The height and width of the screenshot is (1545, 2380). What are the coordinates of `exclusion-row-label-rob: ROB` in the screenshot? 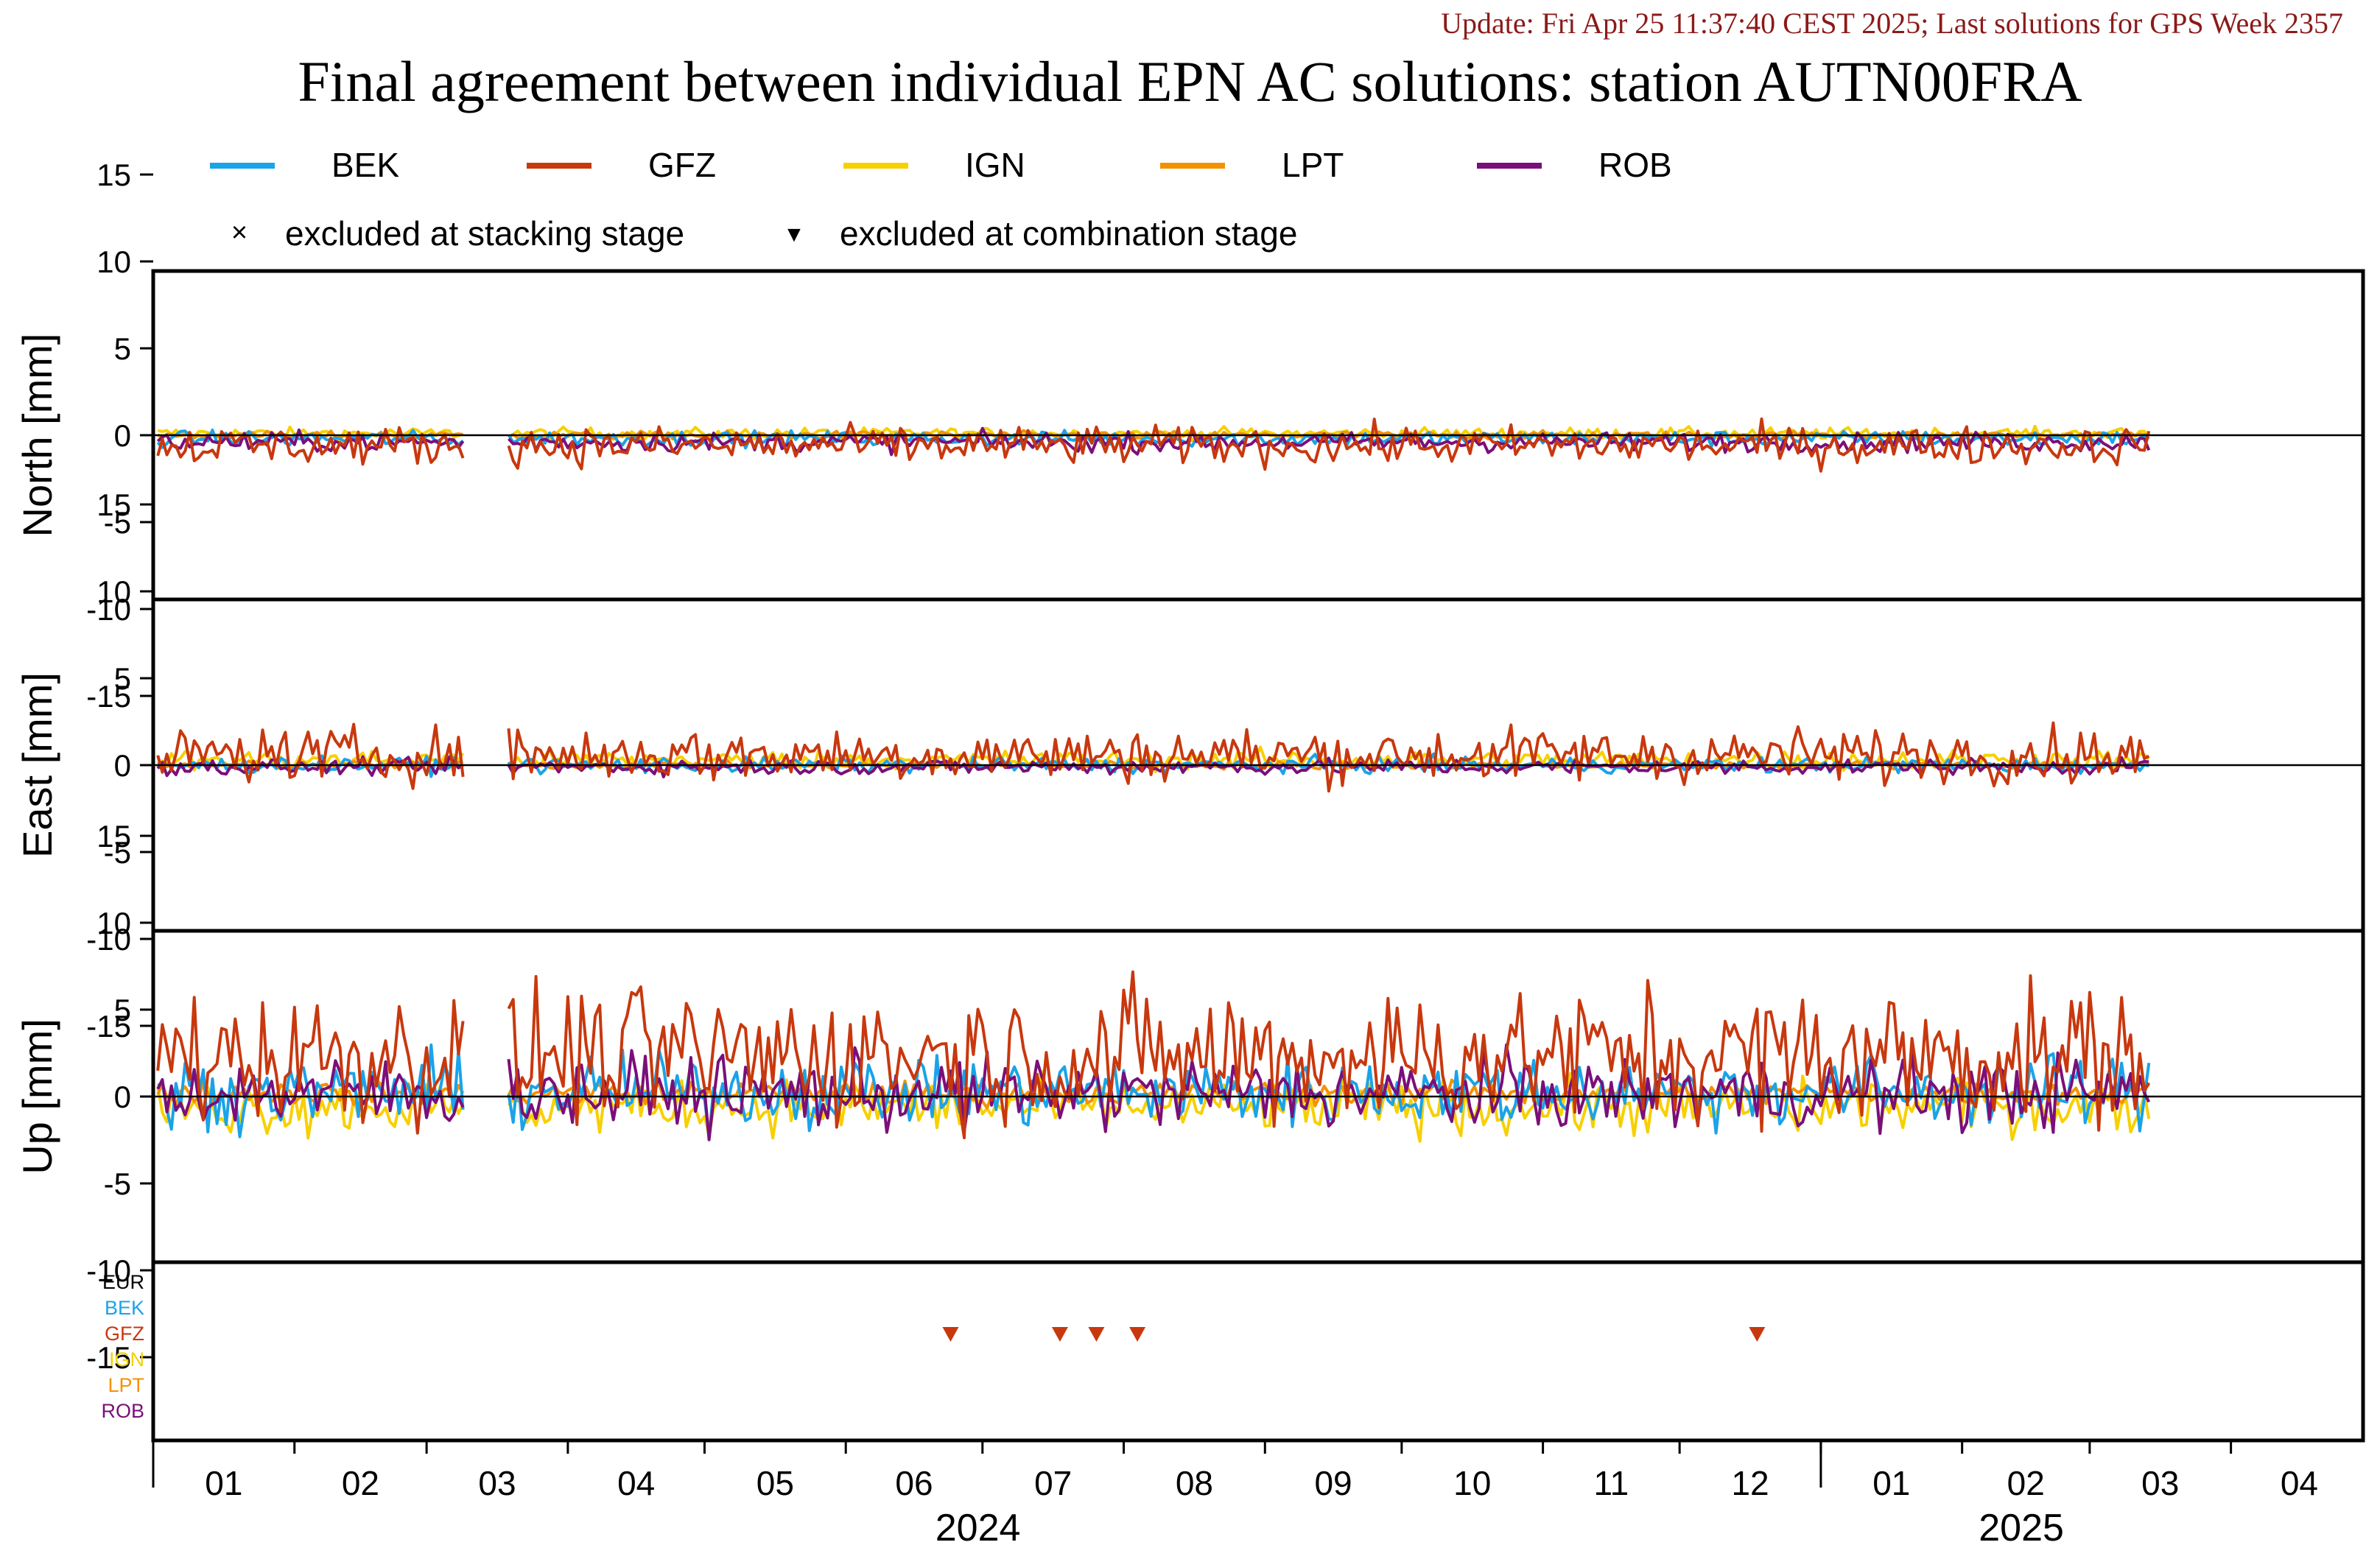 It's located at (122, 1411).